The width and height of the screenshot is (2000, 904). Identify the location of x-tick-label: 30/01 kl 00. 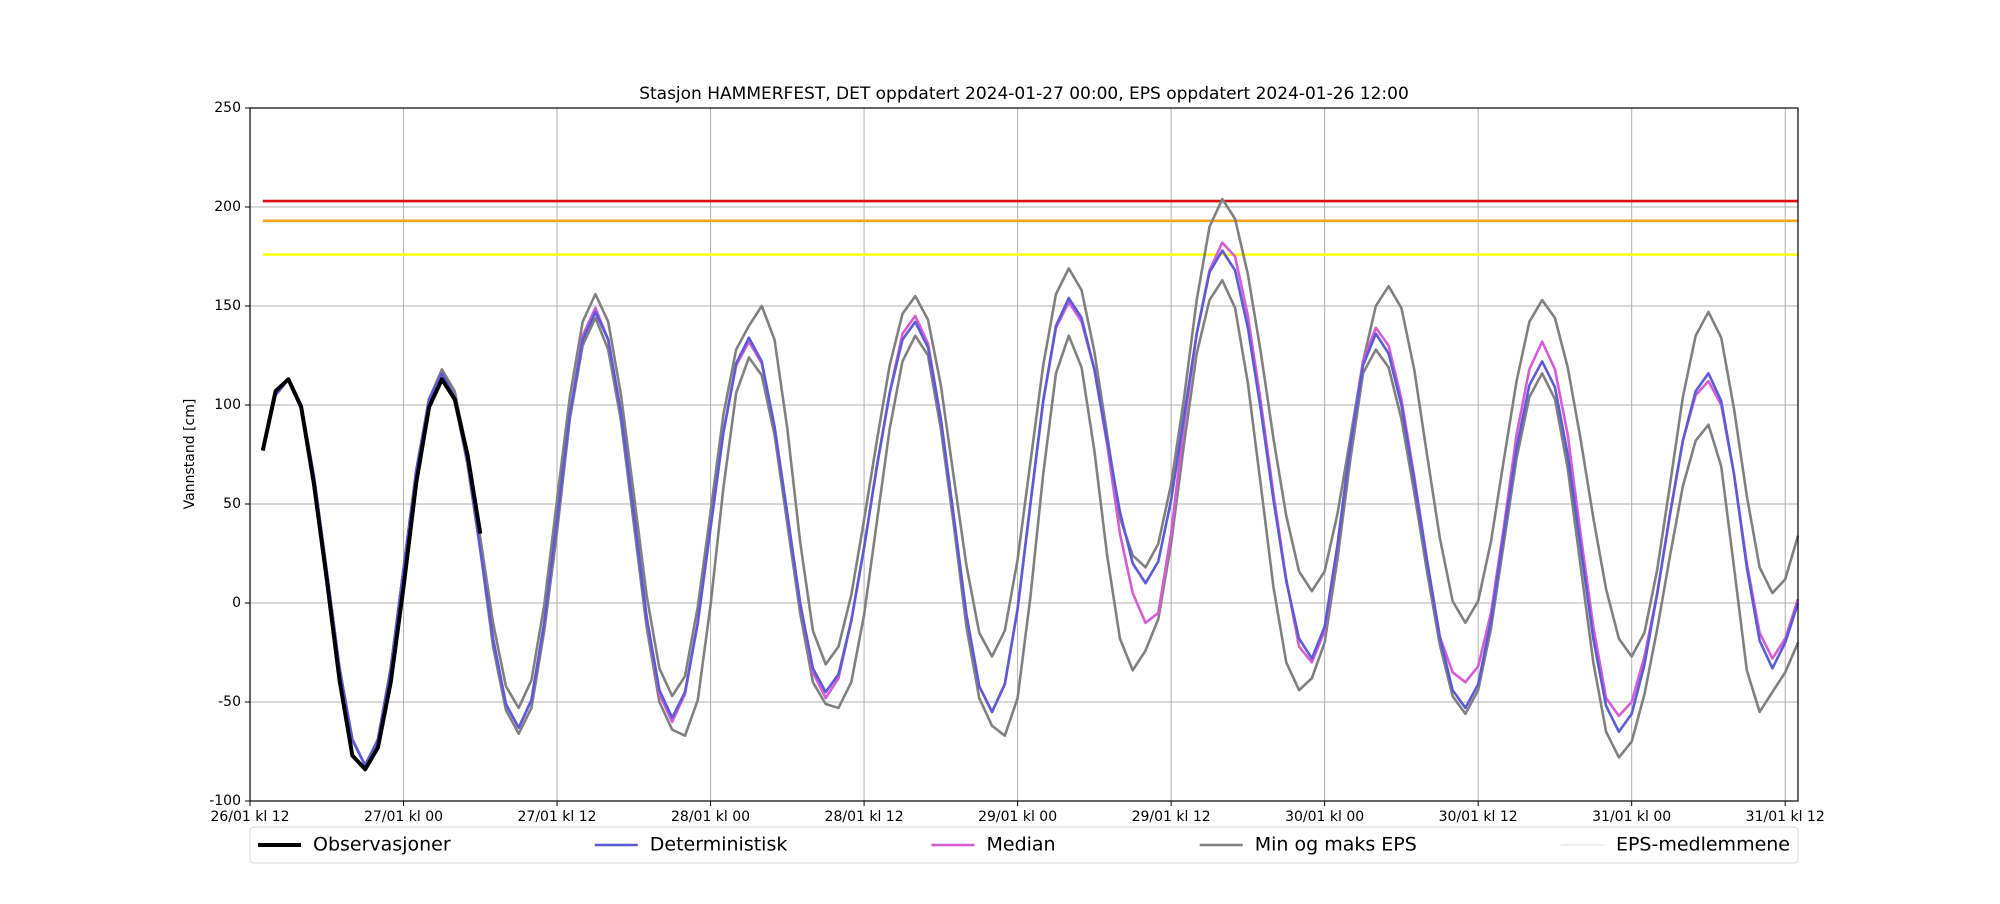
(1324, 817).